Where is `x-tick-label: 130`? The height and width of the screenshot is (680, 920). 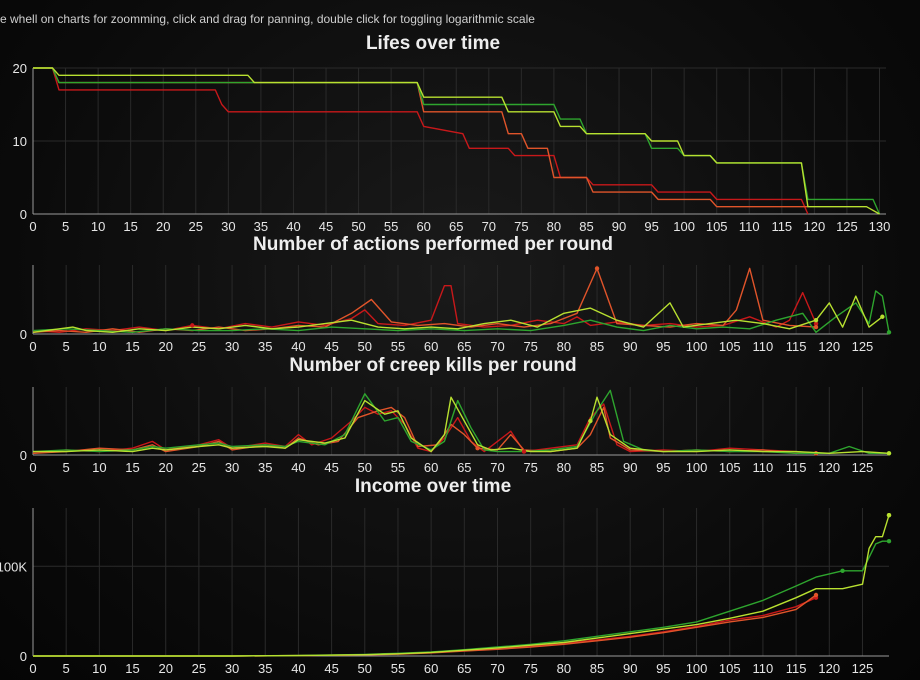 x-tick-label: 130 is located at coordinates (880, 226).